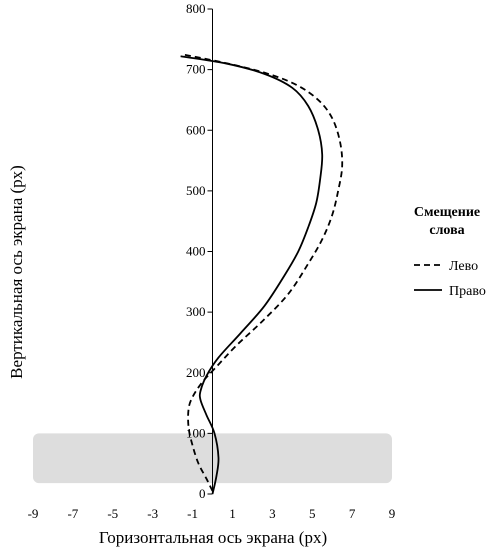 The width and height of the screenshot is (499, 552). Describe the element at coordinates (196, 129) in the screenshot. I see `y-tick-label: 600` at that location.